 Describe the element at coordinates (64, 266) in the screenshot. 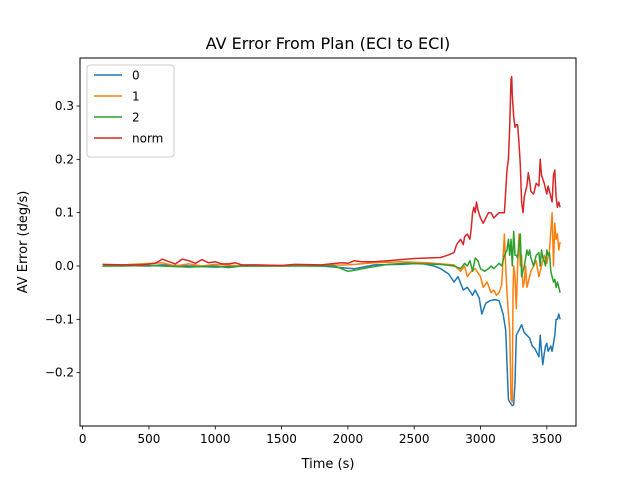

I see `y-tick-label: 0.0` at that location.